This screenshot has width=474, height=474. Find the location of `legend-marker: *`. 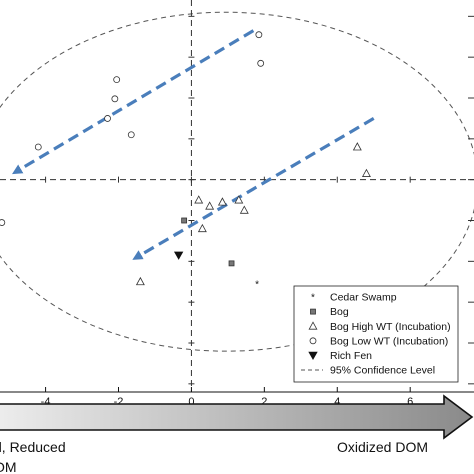

legend-marker: * is located at coordinates (313, 298).